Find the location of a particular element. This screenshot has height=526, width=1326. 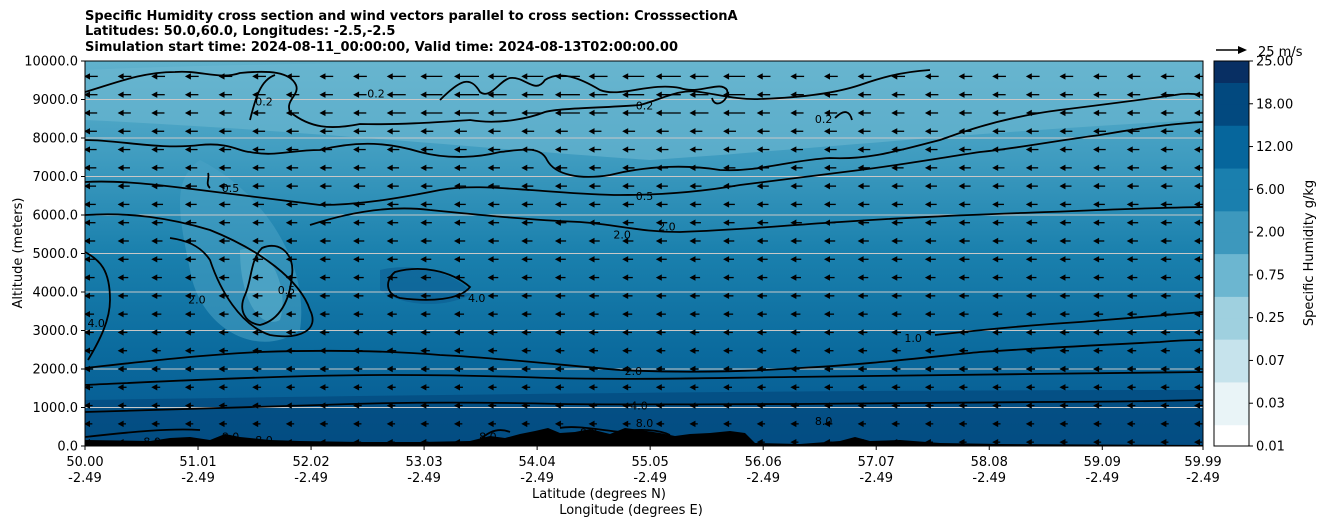

y-tick-label: 9000.0 is located at coordinates (56, 100).